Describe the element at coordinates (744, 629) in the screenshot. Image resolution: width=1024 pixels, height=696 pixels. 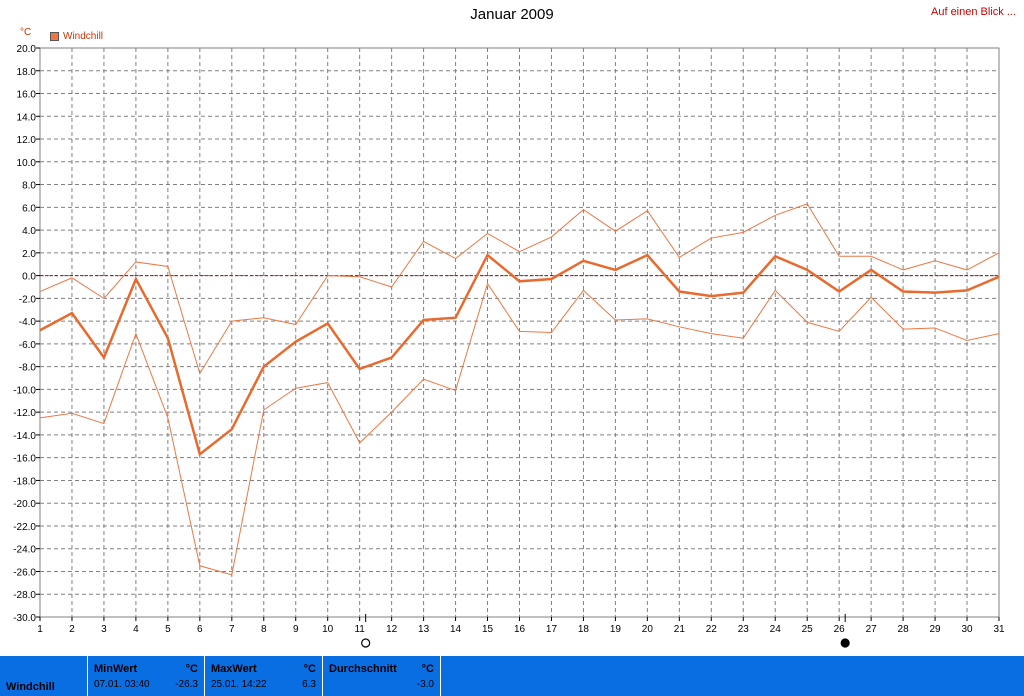
I see `x-tick-label: 23` at that location.